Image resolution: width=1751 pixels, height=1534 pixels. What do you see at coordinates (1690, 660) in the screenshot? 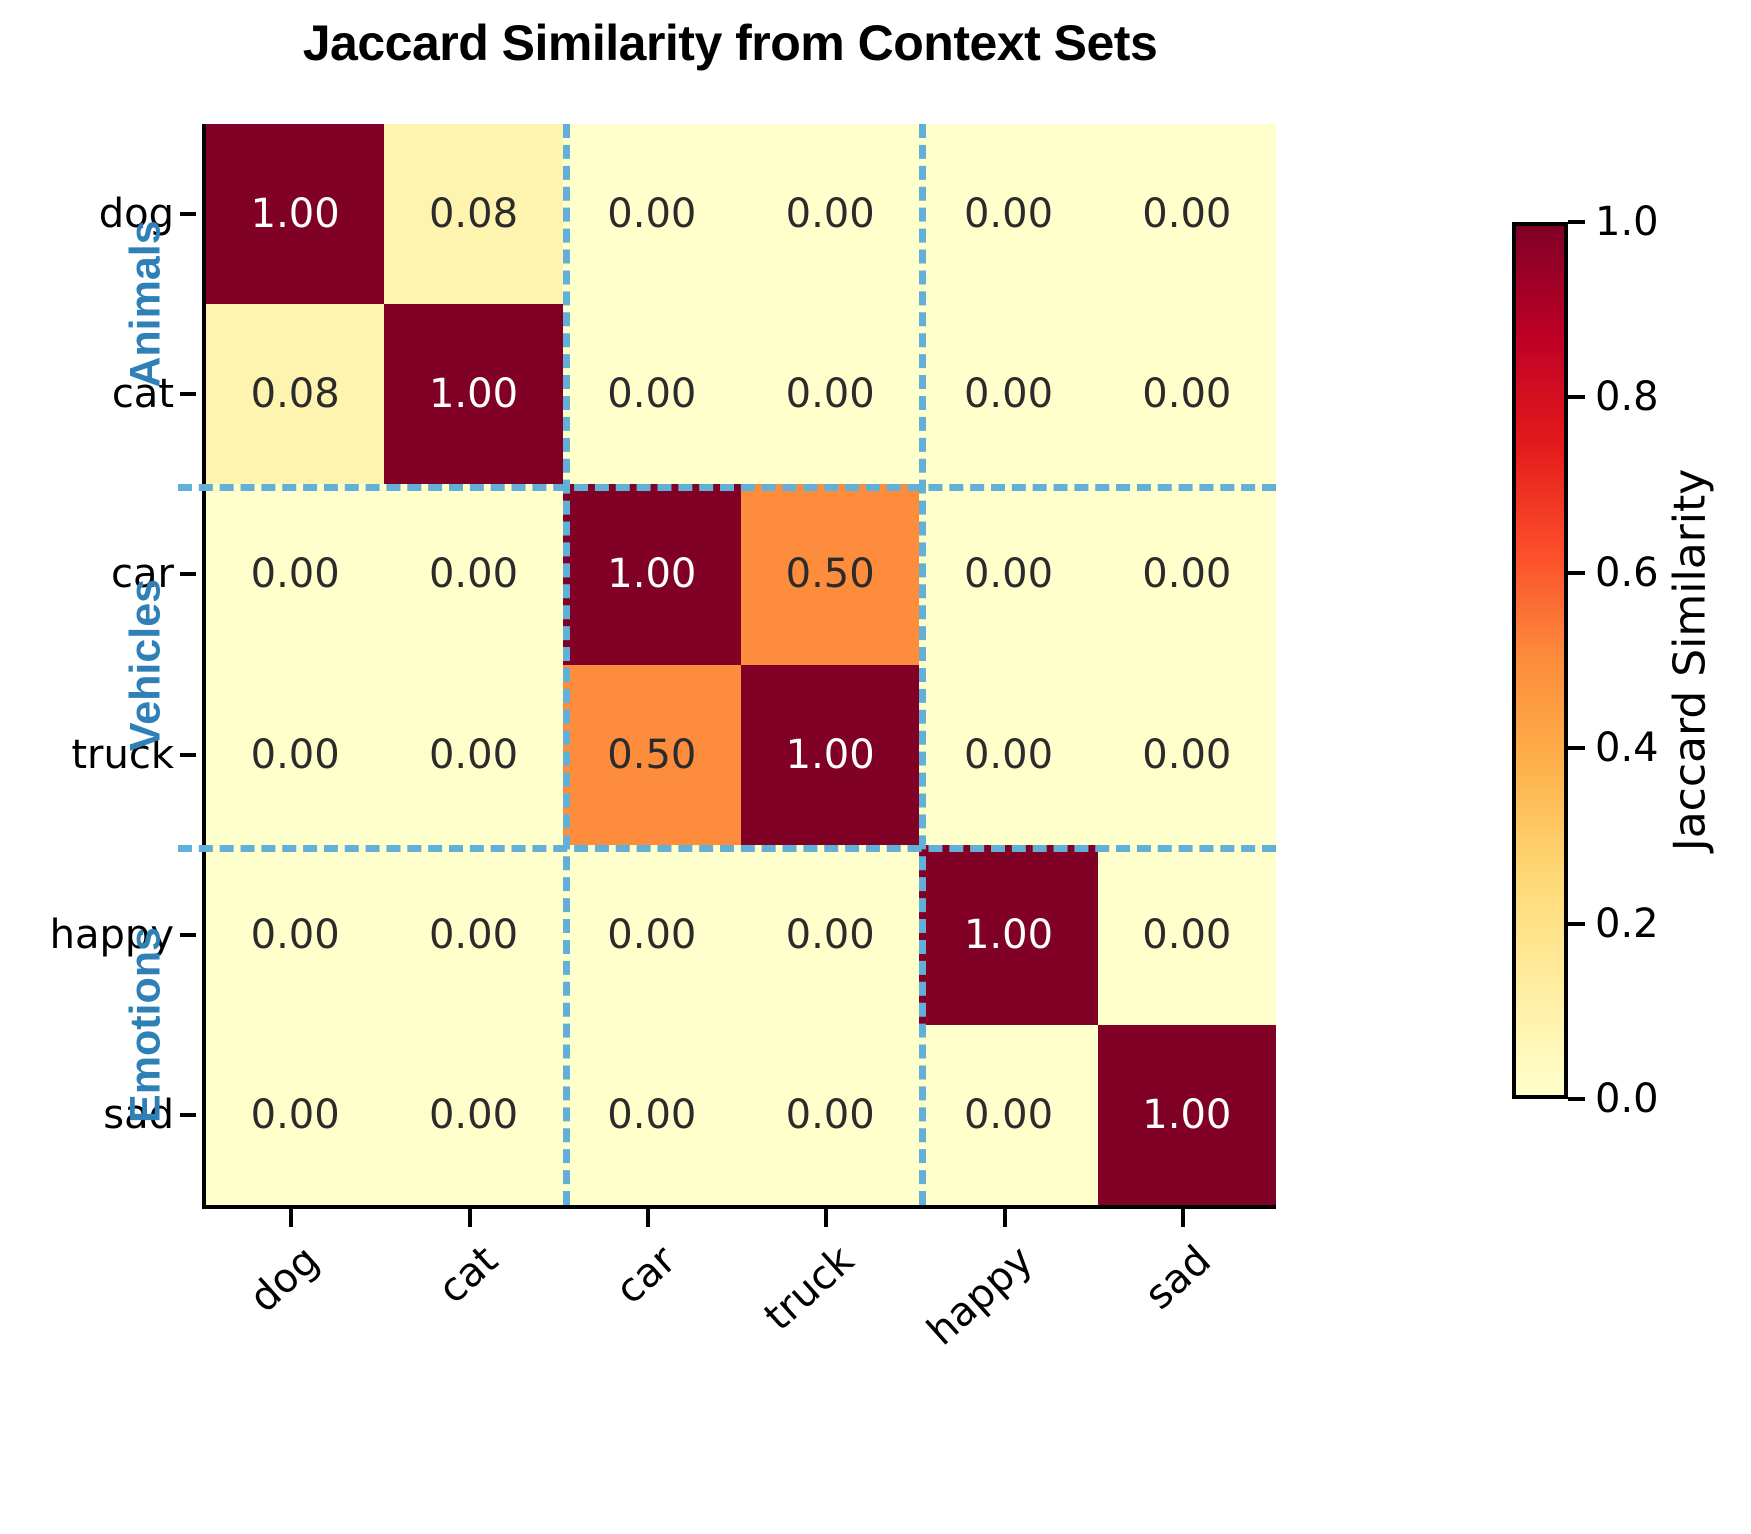
I see `colorbar-axis-label: Jaccard Similarity` at bounding box center [1690, 660].